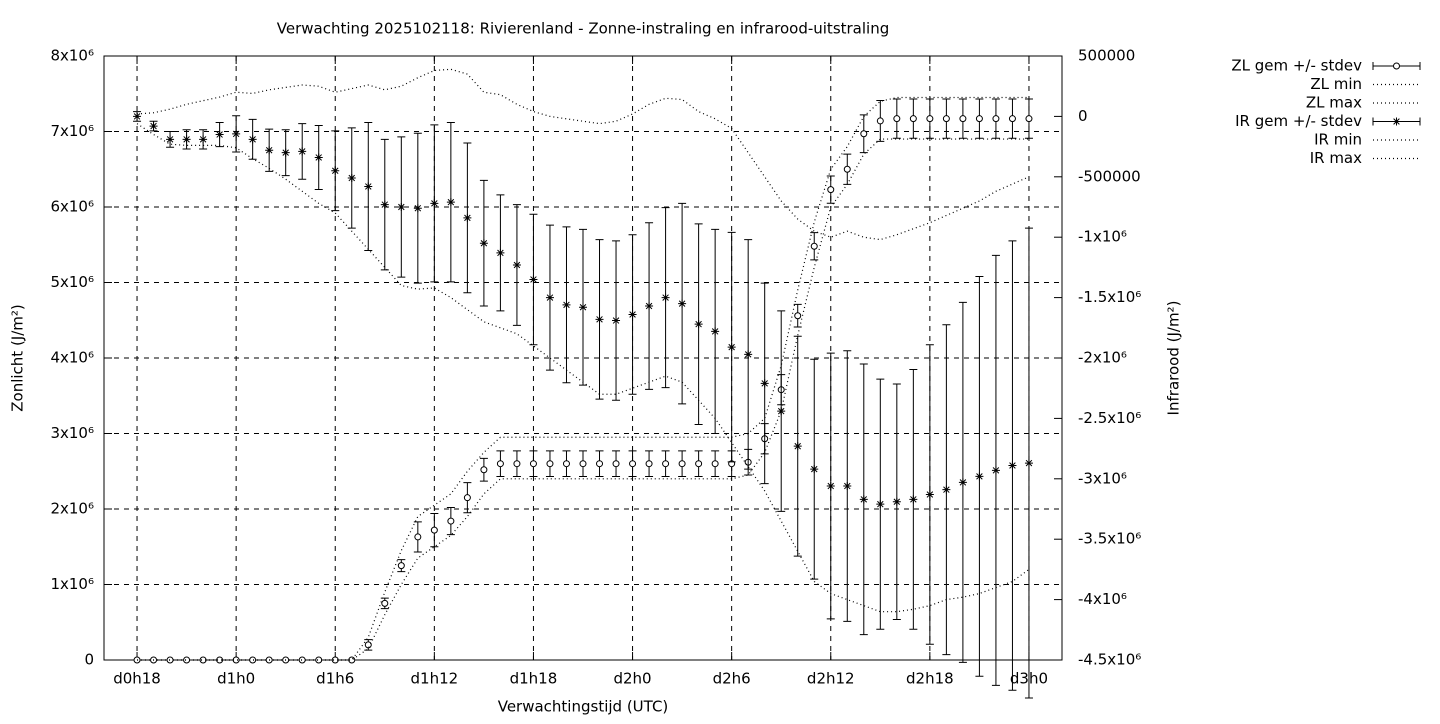  Describe the element at coordinates (1336, 84) in the screenshot. I see `legend-label: ZL min` at that location.